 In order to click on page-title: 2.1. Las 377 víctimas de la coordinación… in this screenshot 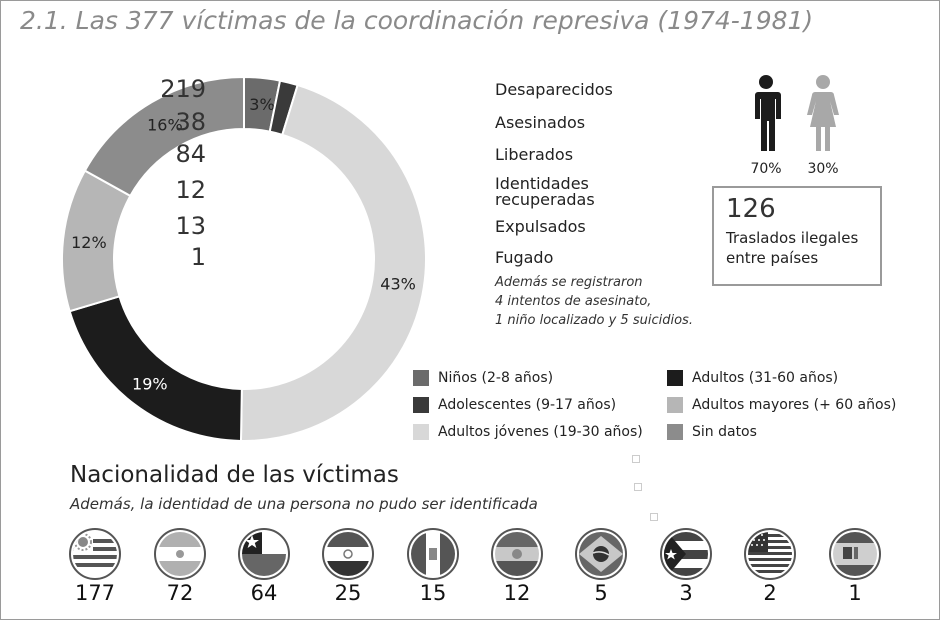, I will do `click(417, 20)`.